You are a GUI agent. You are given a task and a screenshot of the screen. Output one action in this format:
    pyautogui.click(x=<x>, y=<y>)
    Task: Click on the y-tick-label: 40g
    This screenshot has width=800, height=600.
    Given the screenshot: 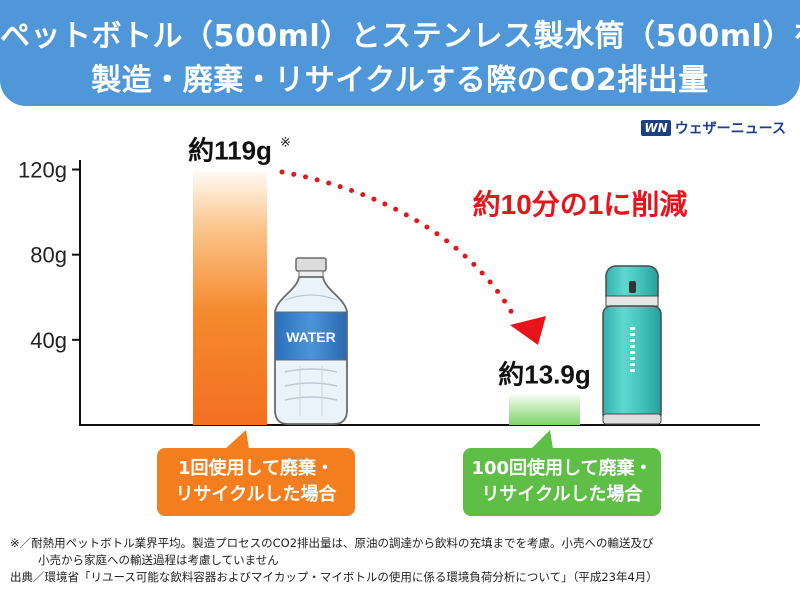 What is the action you would take?
    pyautogui.click(x=48, y=340)
    